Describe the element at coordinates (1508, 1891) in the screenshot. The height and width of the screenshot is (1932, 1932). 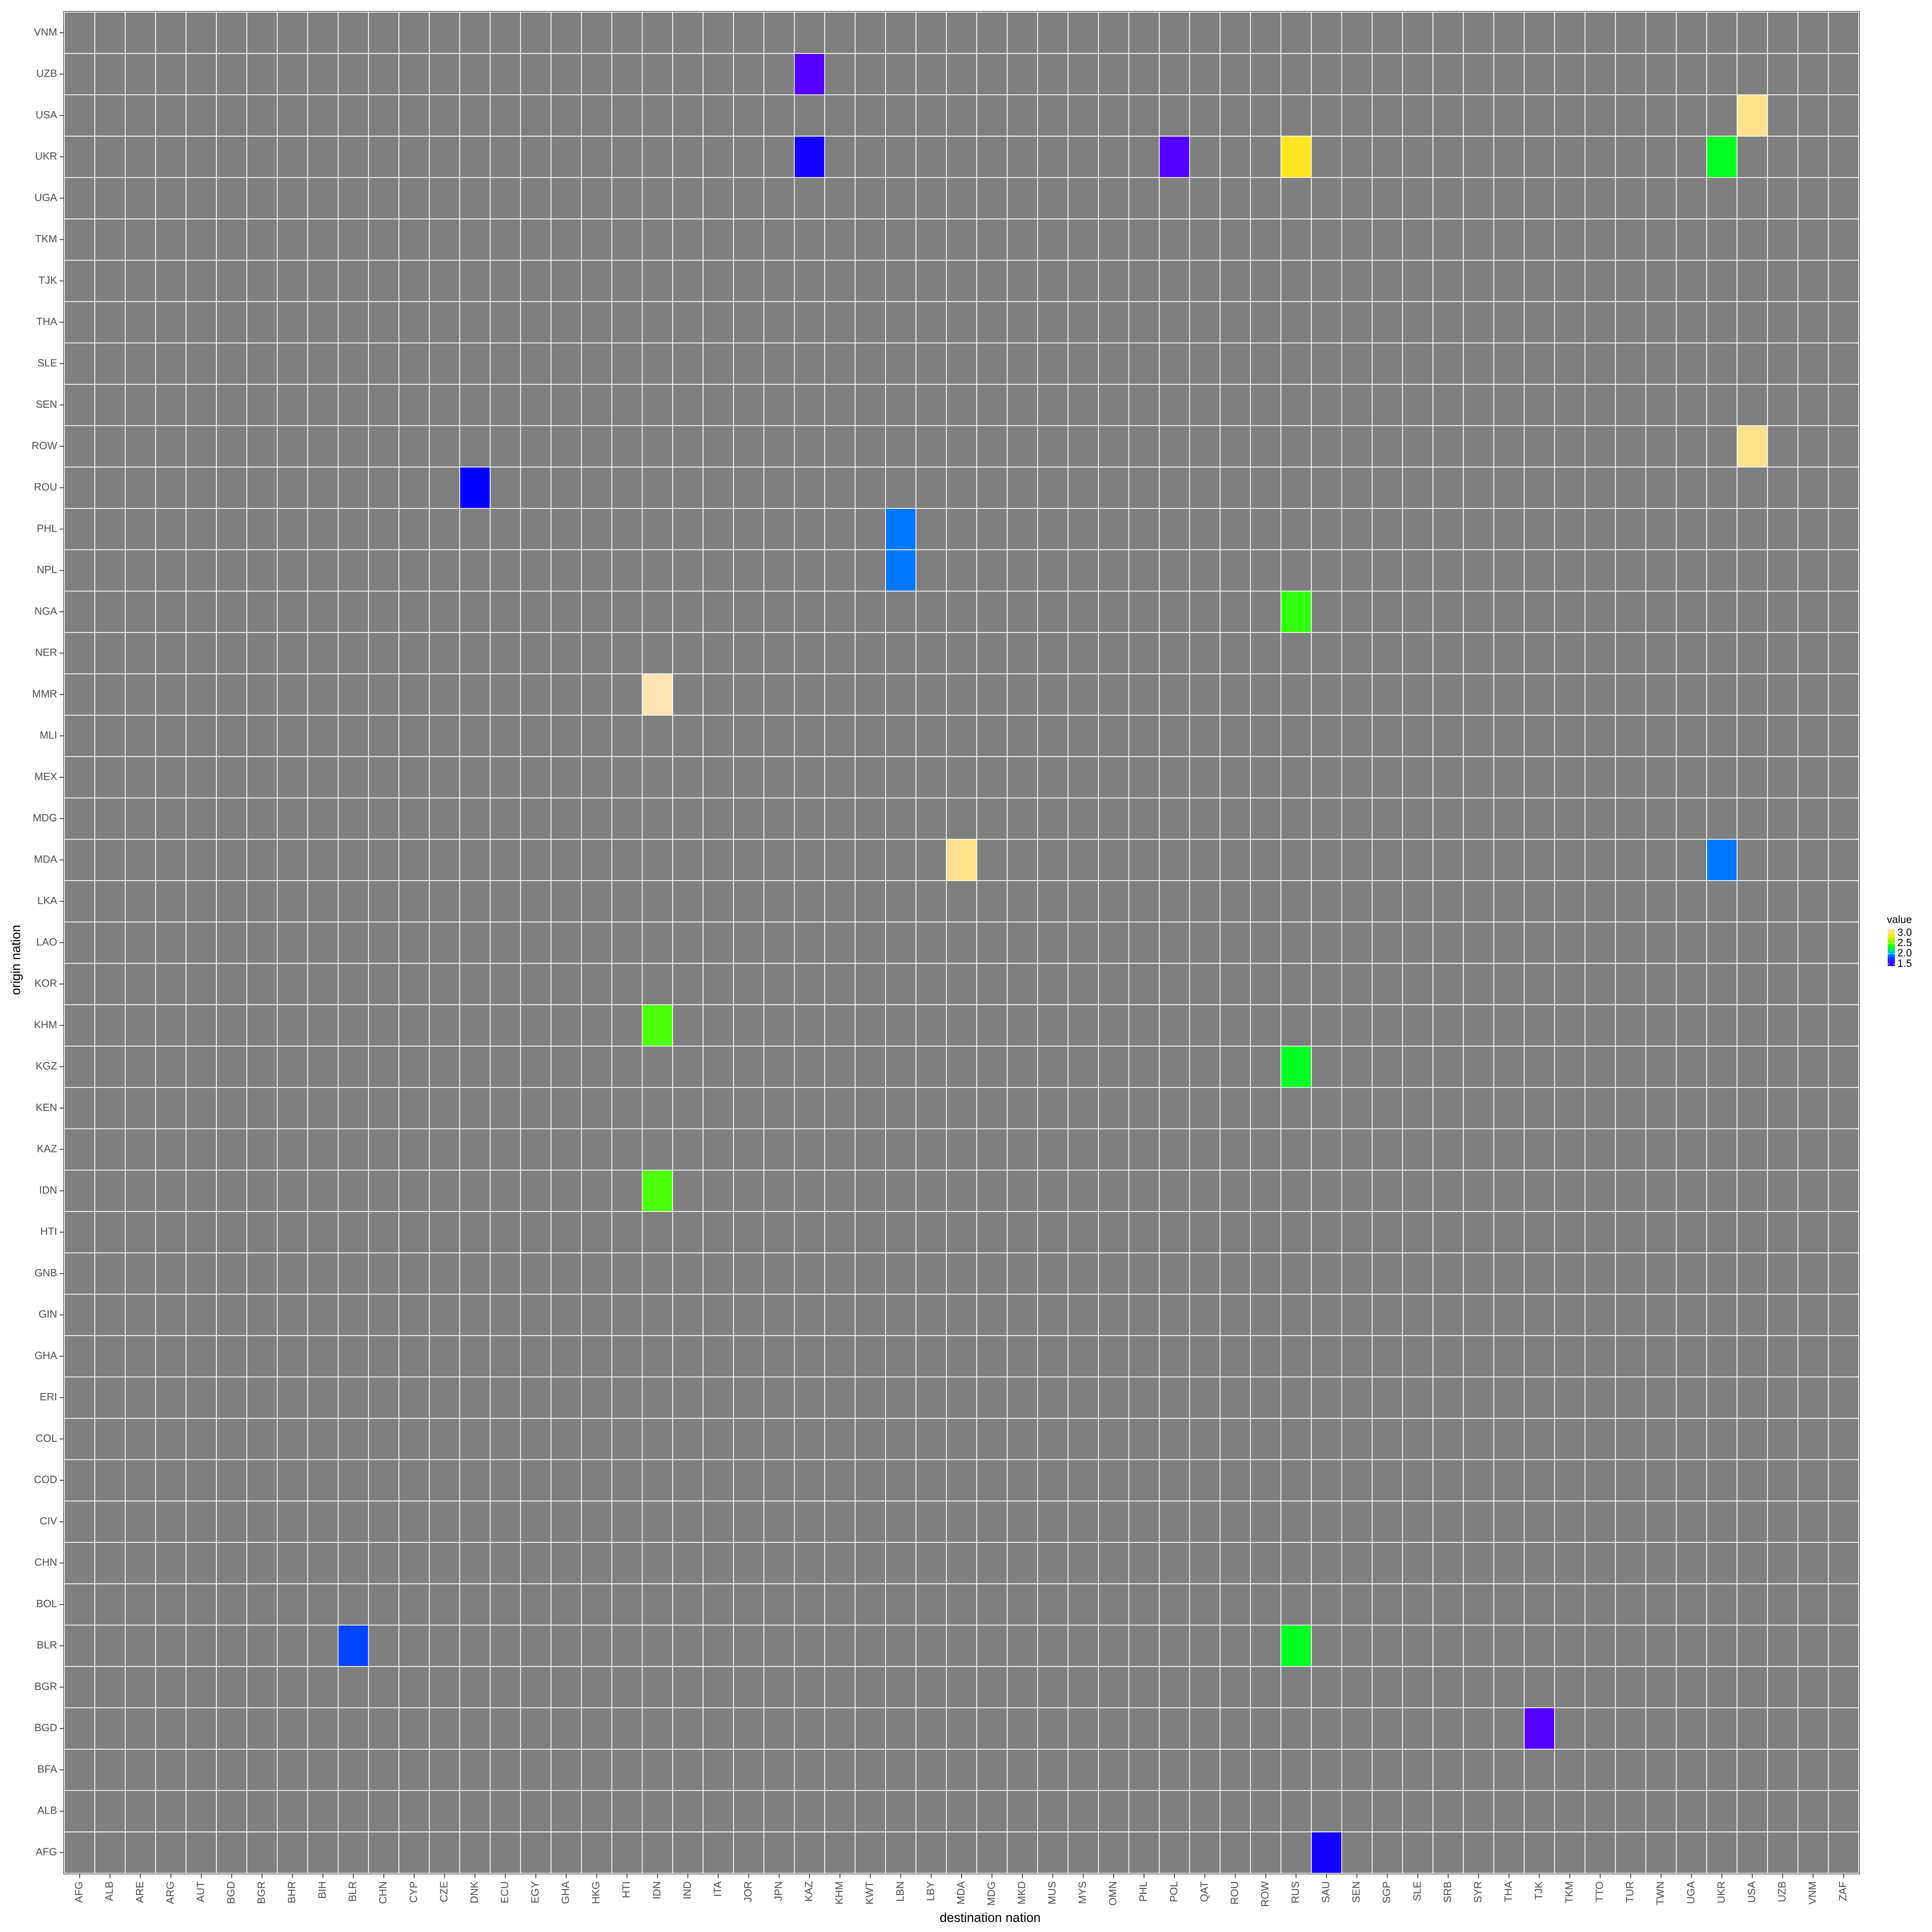
I see `x-tick-label: THA` at that location.